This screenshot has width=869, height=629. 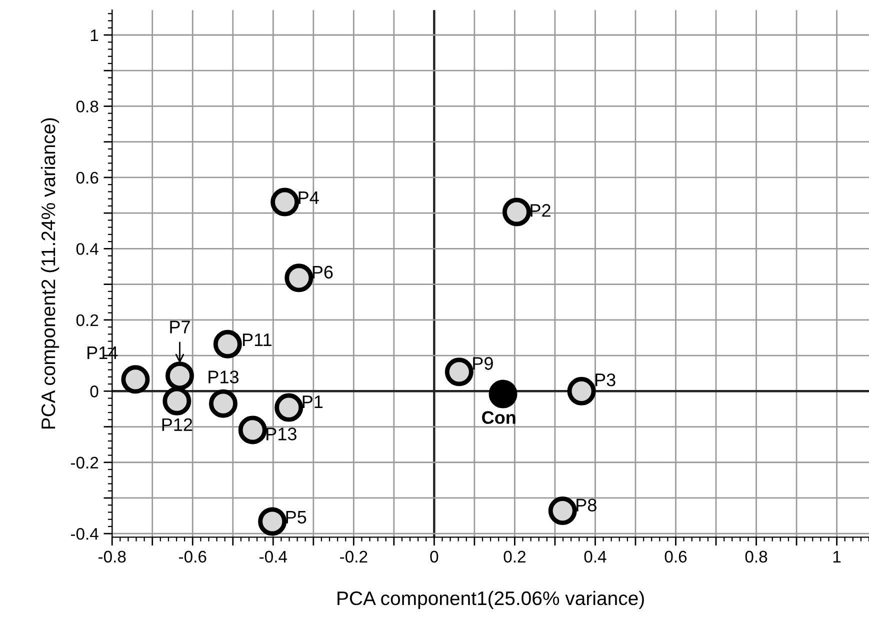 I want to click on y-tick-label: 0.8, so click(x=87, y=106).